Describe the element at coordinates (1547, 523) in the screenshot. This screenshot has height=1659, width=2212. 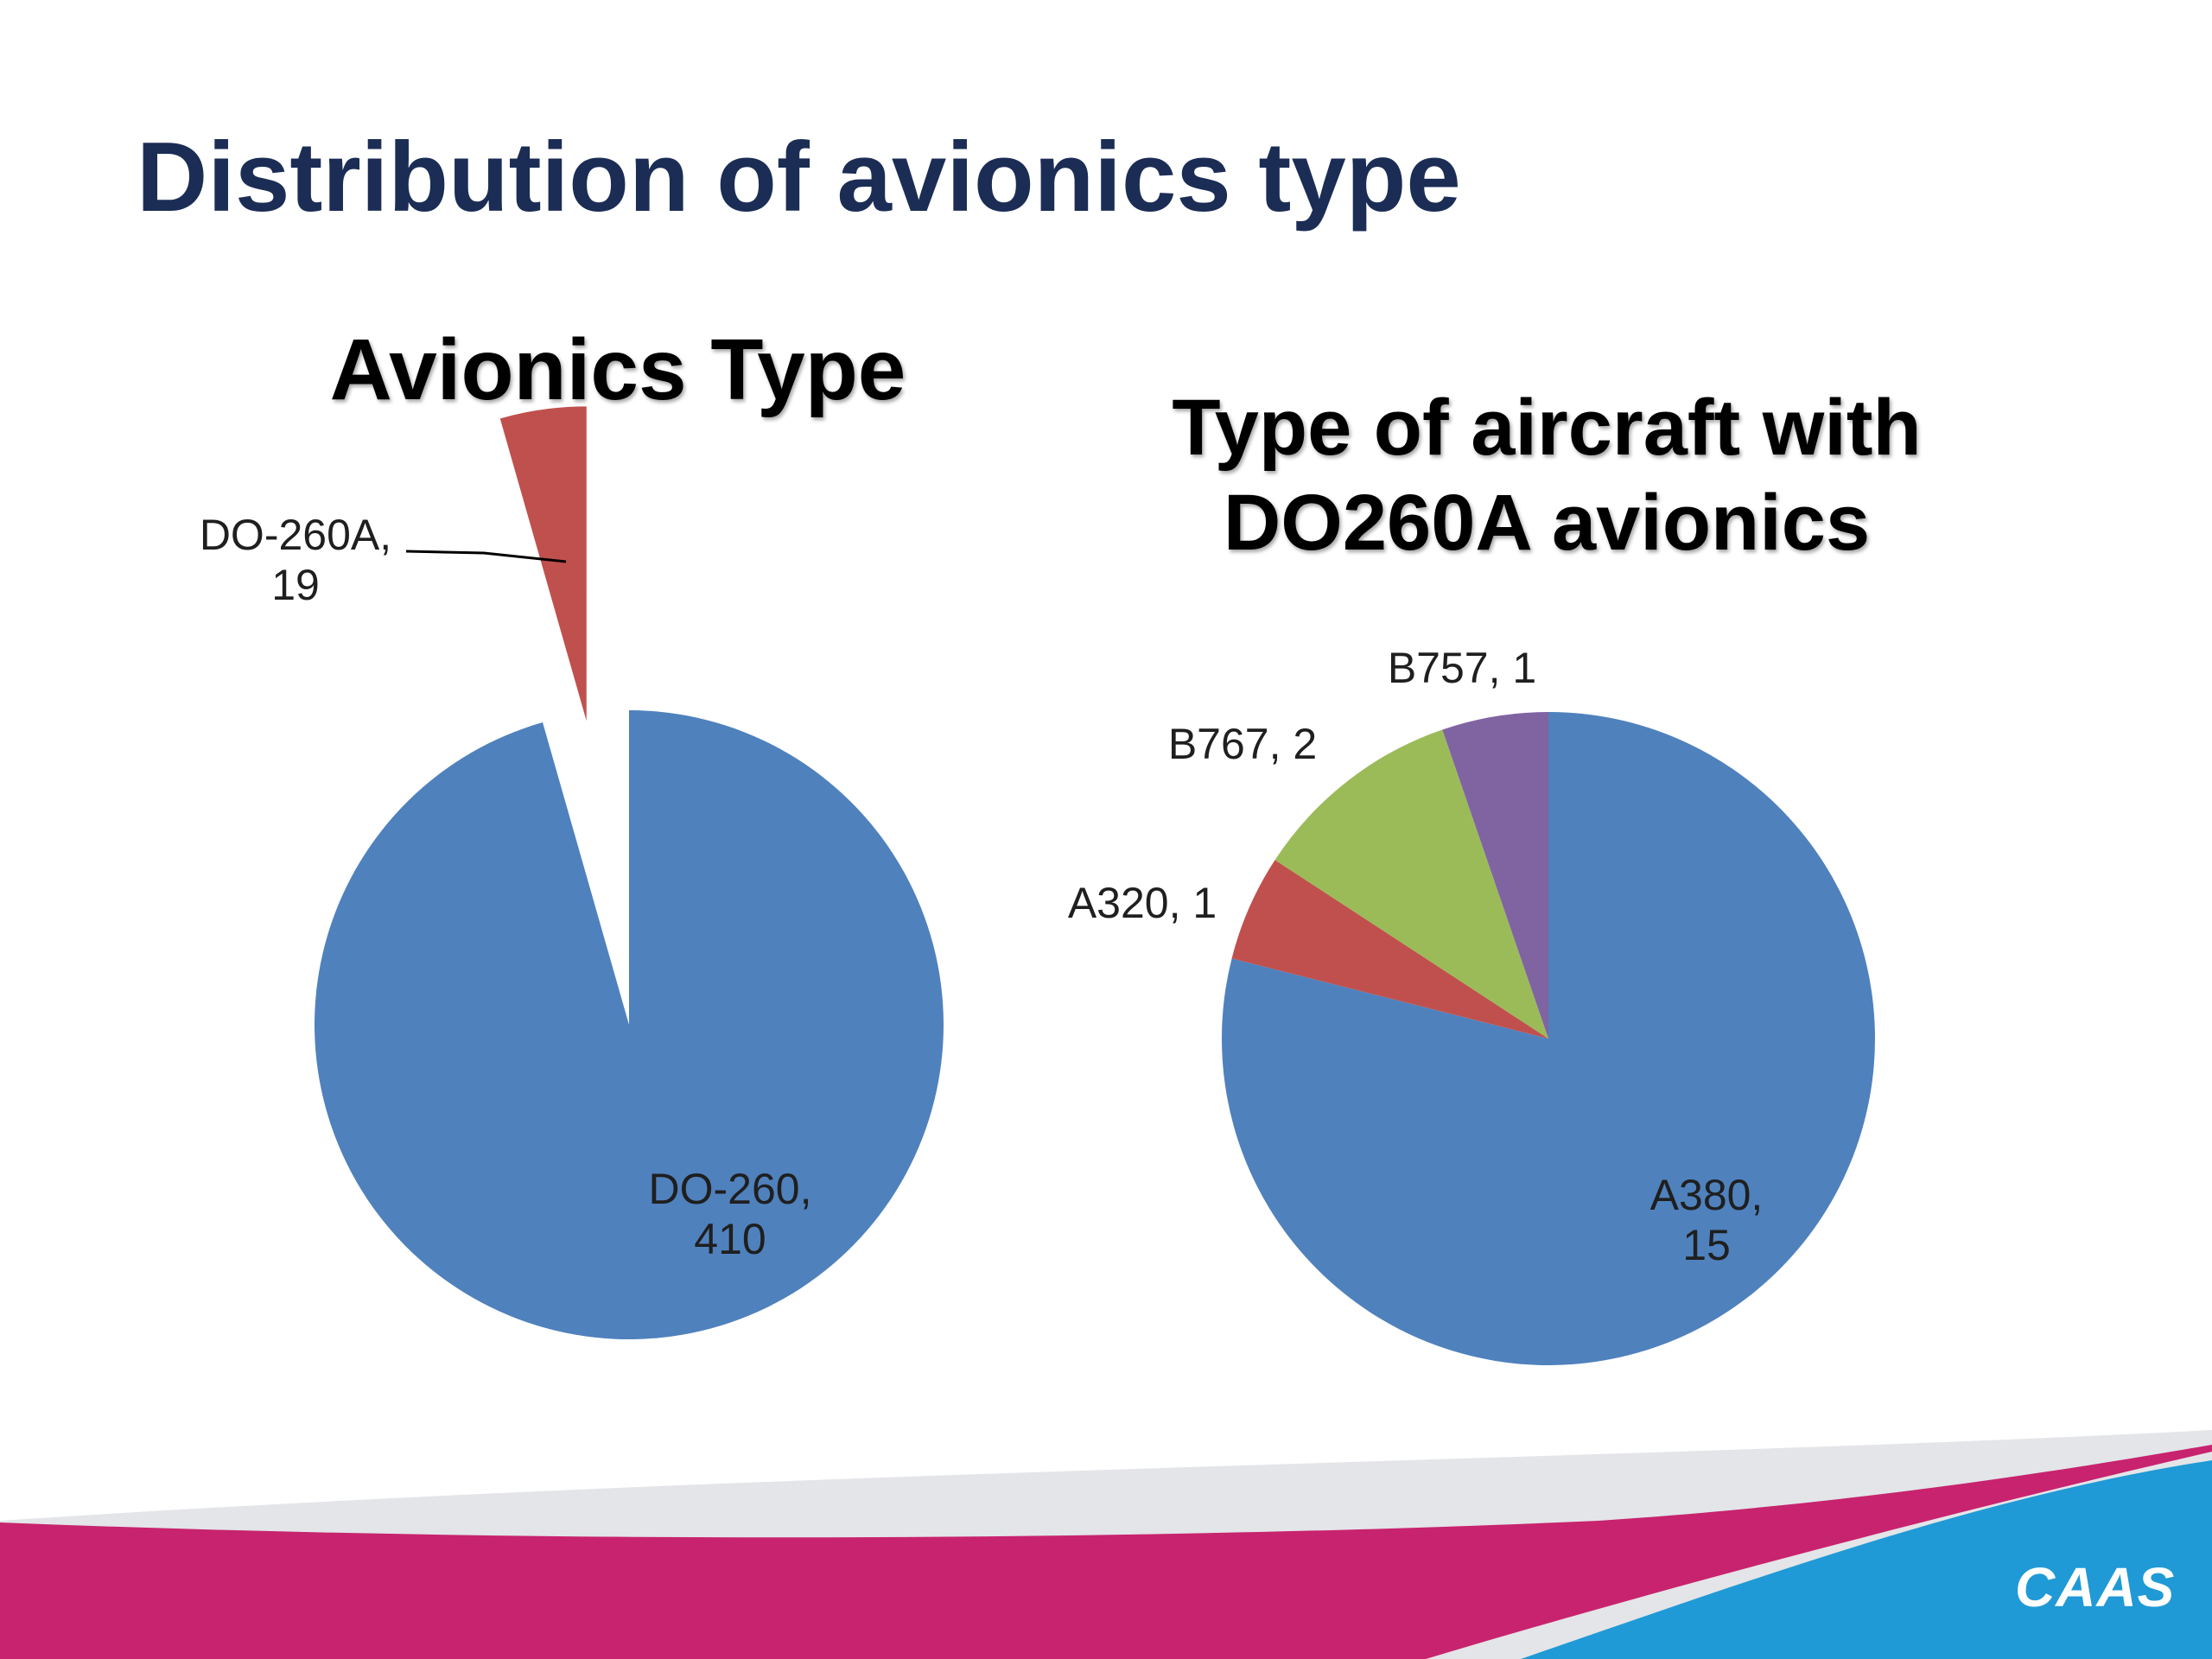
I see `aircraft-type-chart-title-line-2: DO260A avionics` at that location.